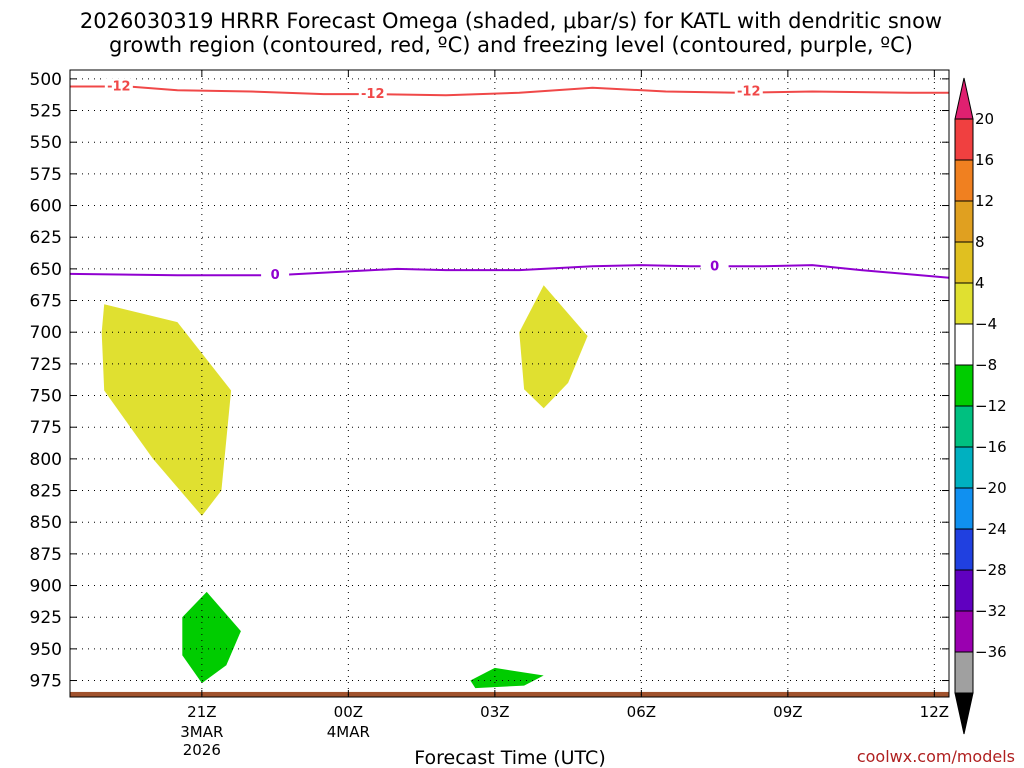  What do you see at coordinates (507, 678) in the screenshot?
I see `omega-region-green-surface` at bounding box center [507, 678].